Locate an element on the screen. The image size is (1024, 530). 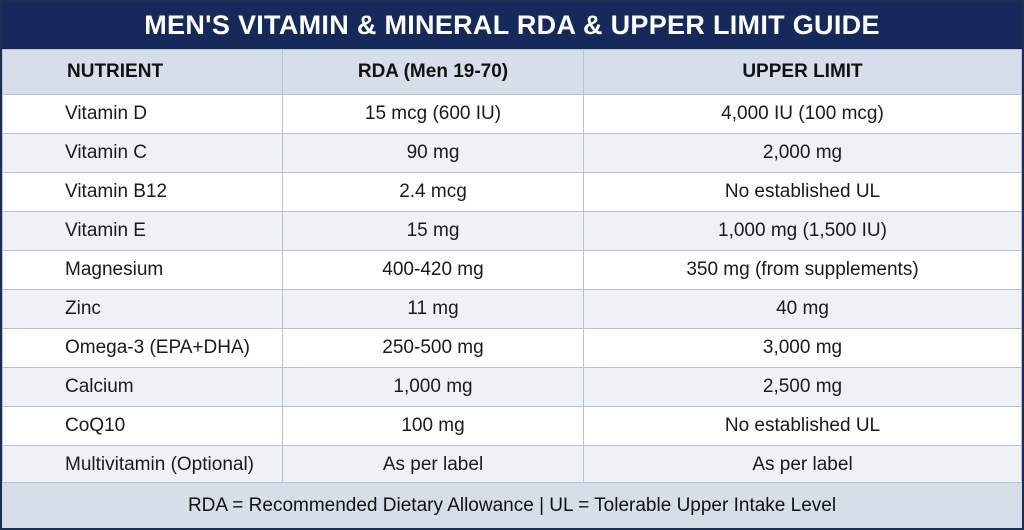
nutrient-cell: Magnesium is located at coordinates (142, 270).